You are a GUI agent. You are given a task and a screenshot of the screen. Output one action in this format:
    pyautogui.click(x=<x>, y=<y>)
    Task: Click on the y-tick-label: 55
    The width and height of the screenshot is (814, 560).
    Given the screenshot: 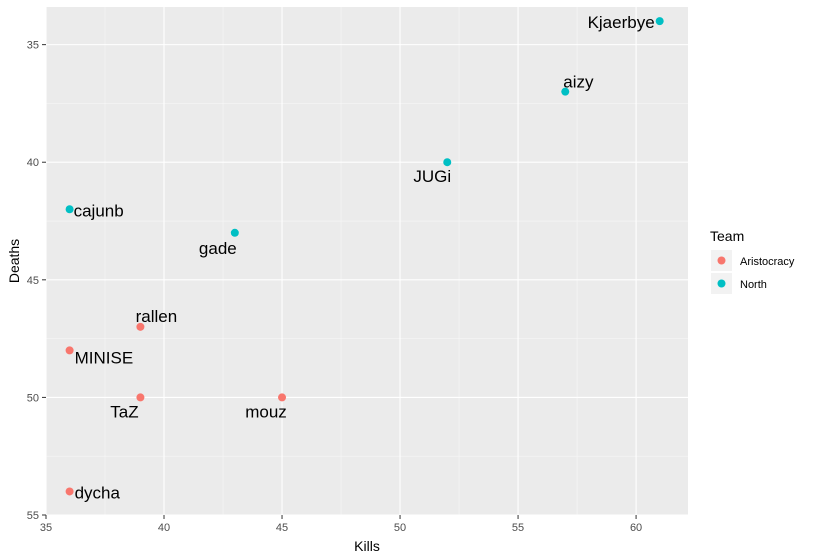 What is the action you would take?
    pyautogui.click(x=33, y=516)
    